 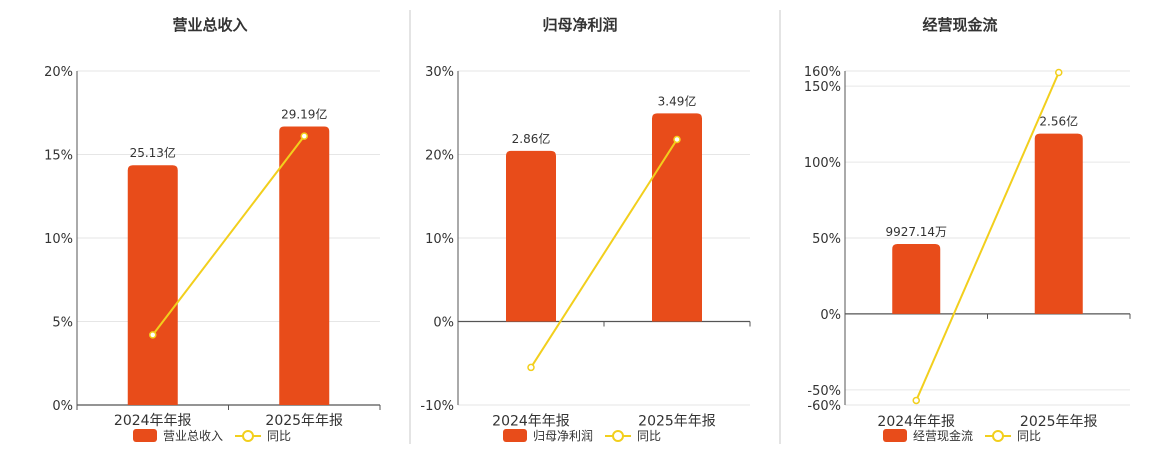 I want to click on chart-title: 归母净利润, so click(x=579, y=25).